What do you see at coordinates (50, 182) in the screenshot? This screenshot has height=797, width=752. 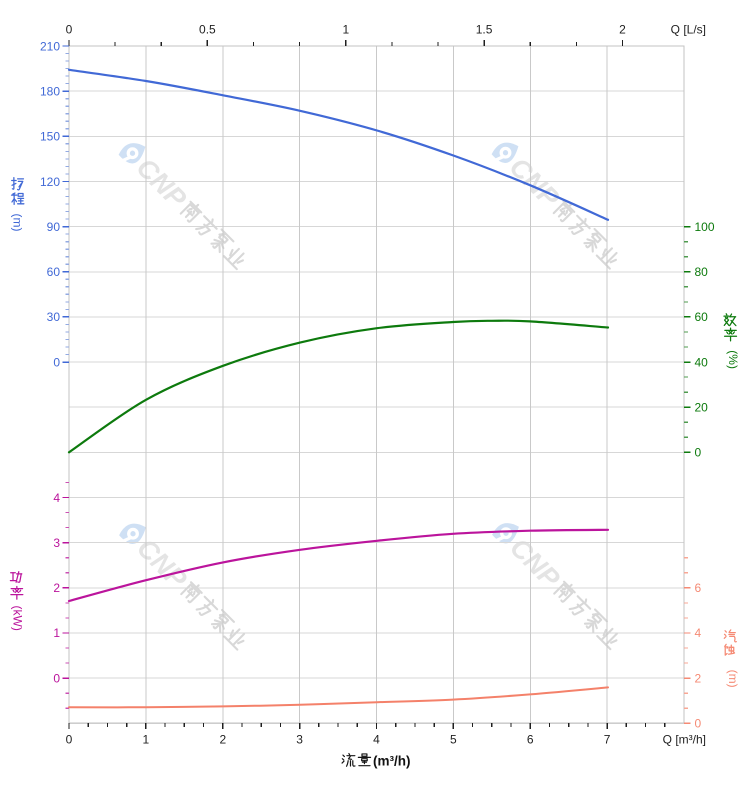 I see `svg-text: 120` at bounding box center [50, 182].